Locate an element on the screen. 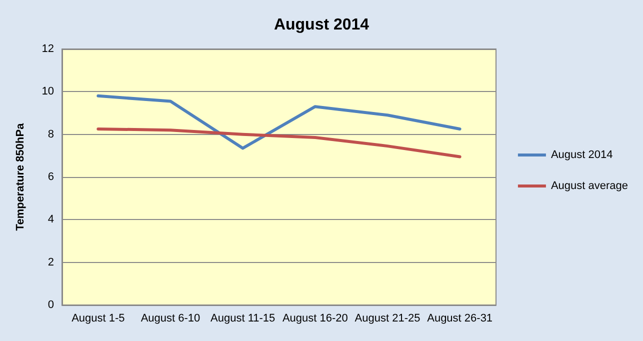 This screenshot has height=341, width=643. x-tick-label: August 6-10 is located at coordinates (170, 318).